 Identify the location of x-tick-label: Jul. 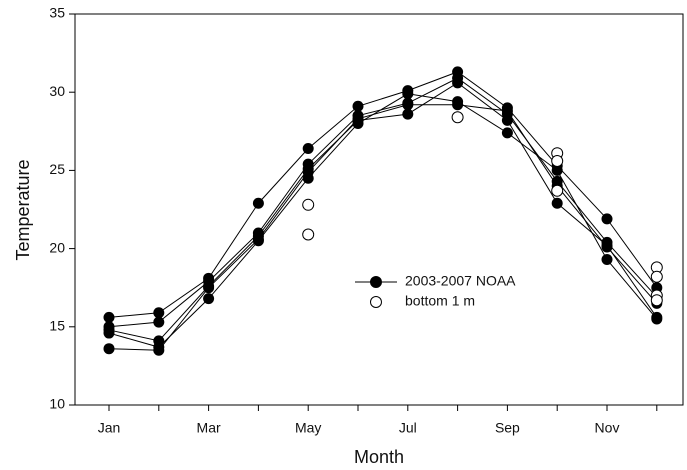
(408, 428).